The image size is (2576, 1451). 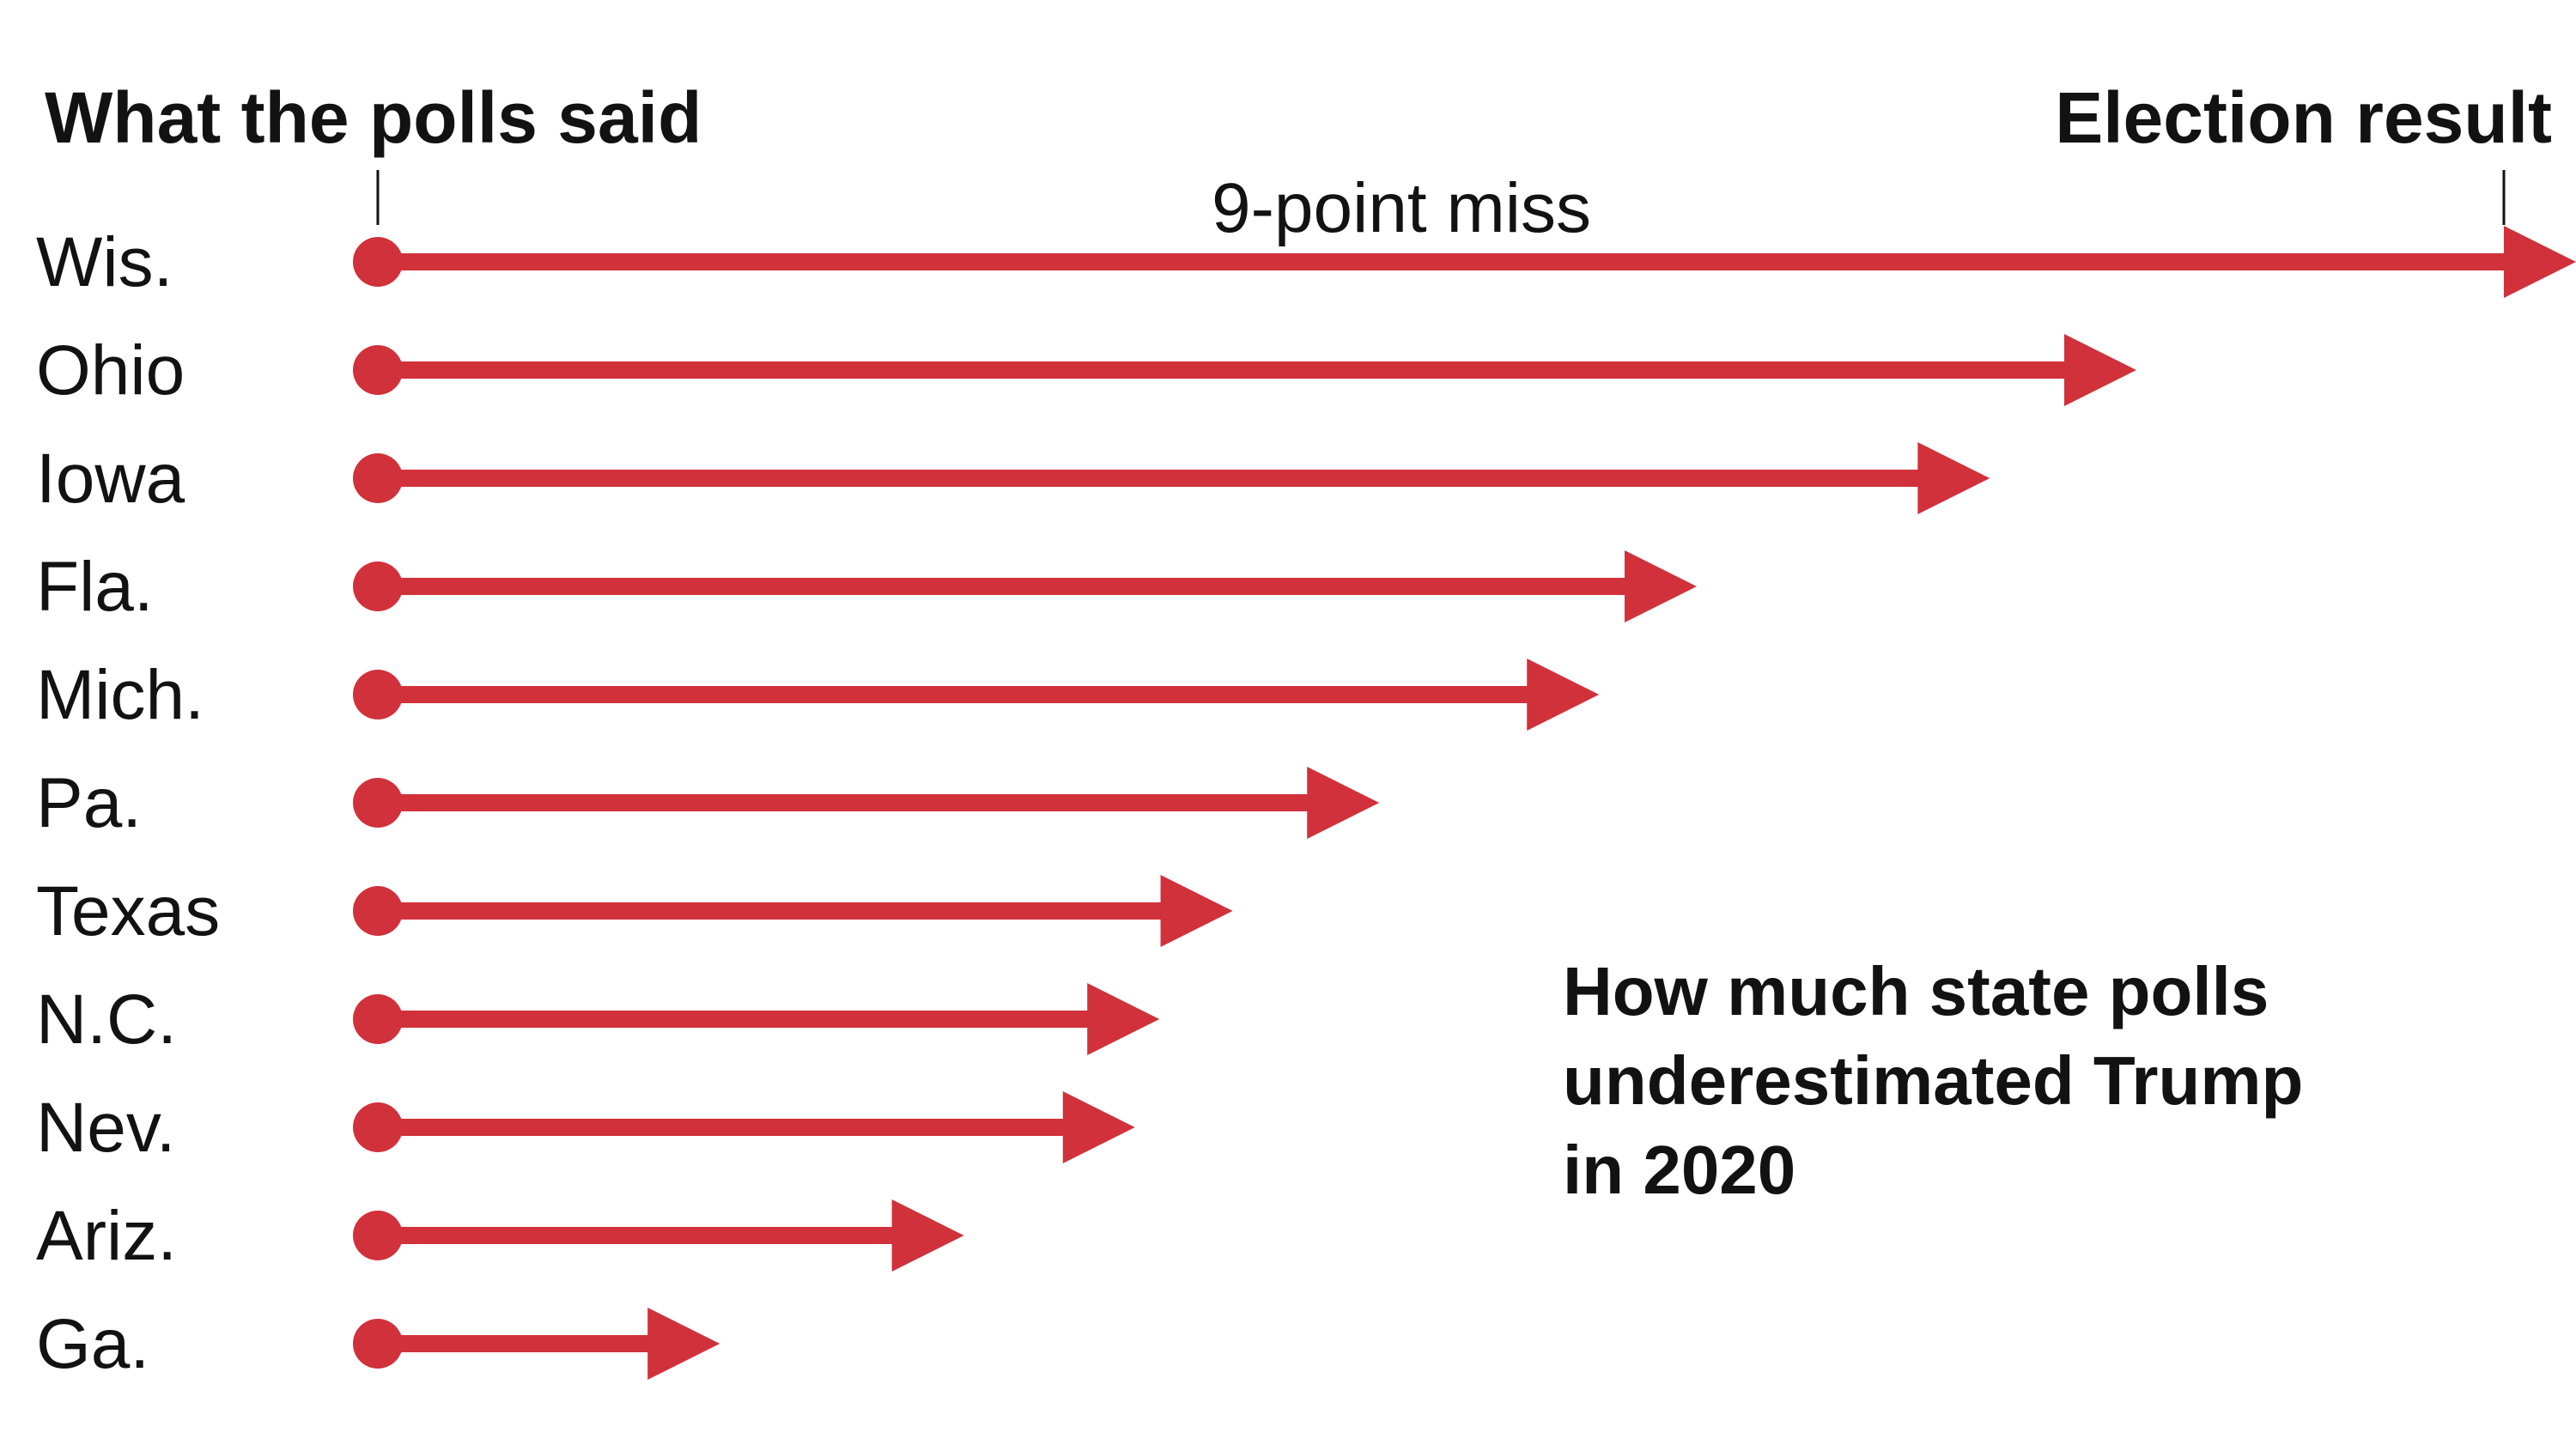 What do you see at coordinates (111, 479) in the screenshot?
I see `state-label: Iowa` at bounding box center [111, 479].